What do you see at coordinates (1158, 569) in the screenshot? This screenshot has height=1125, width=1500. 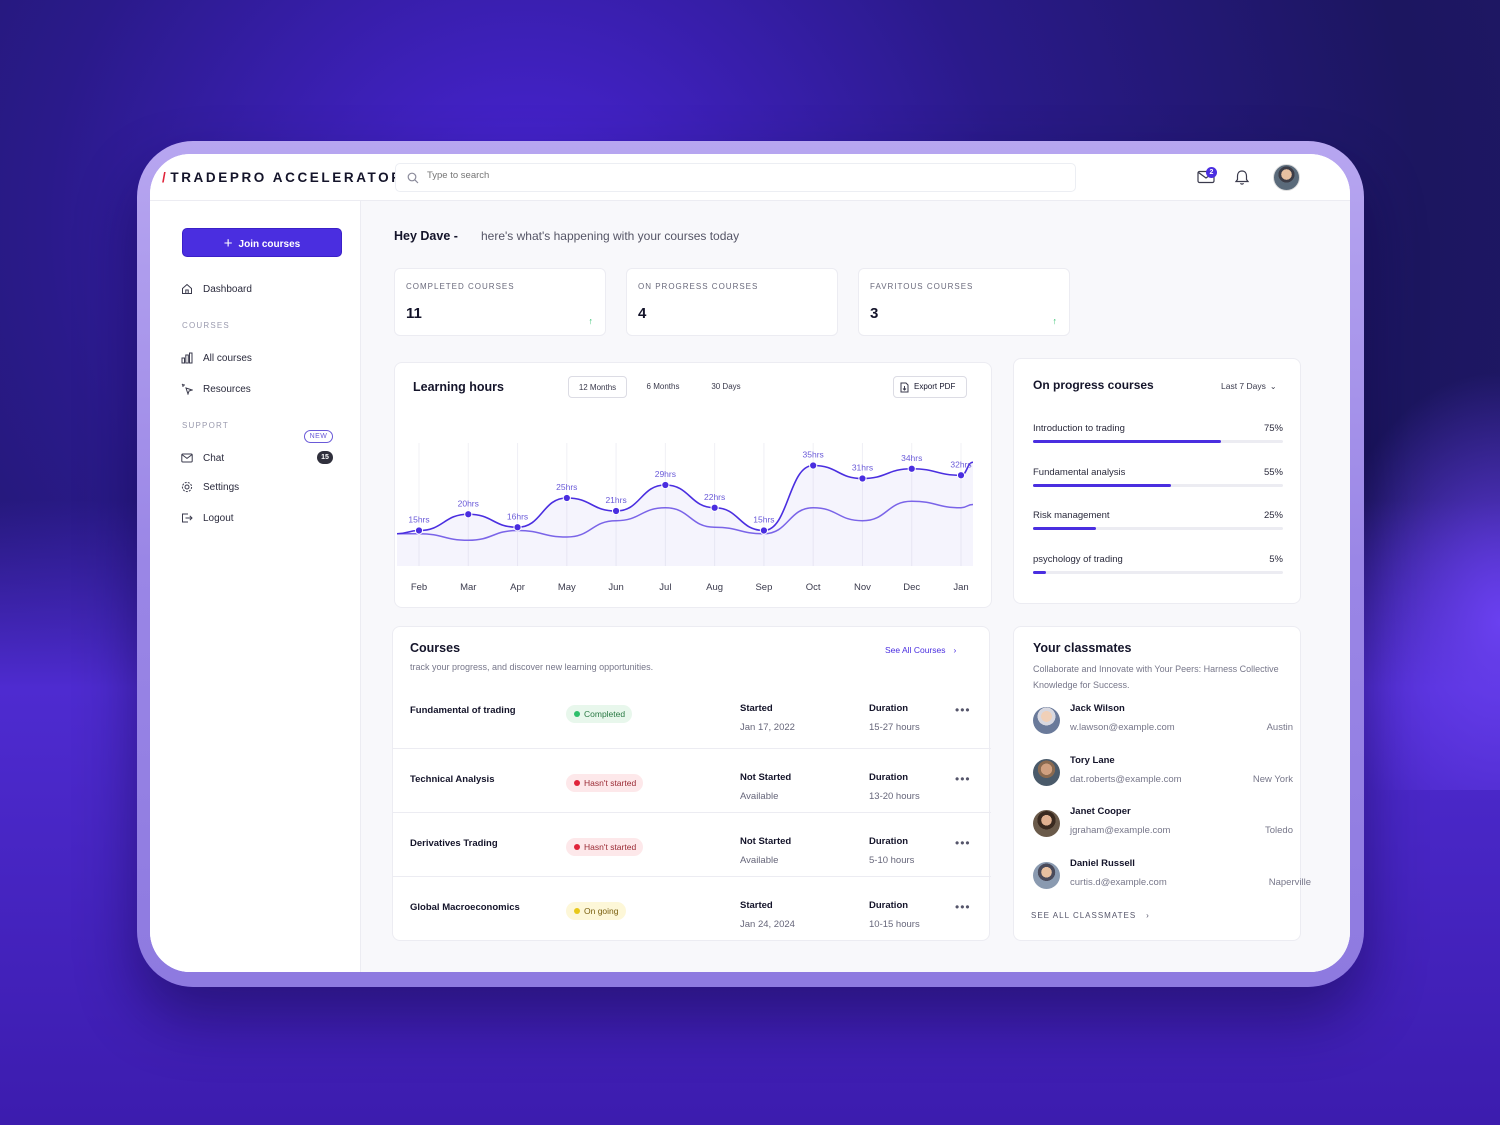 I see `progress-item: psychology of trading 5%` at bounding box center [1158, 569].